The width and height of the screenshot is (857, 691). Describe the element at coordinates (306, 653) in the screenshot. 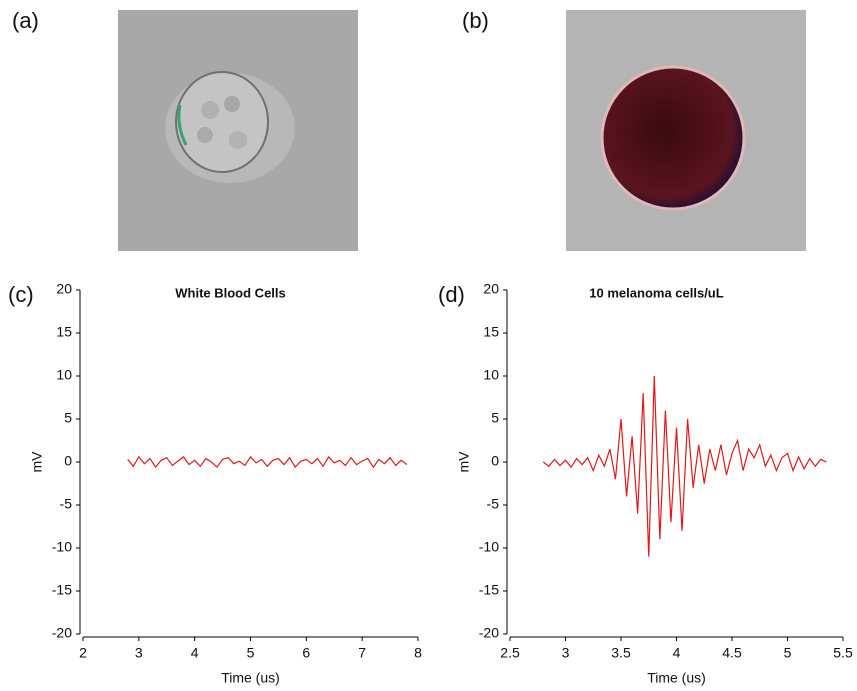

I see `x-tick-label: 6` at that location.